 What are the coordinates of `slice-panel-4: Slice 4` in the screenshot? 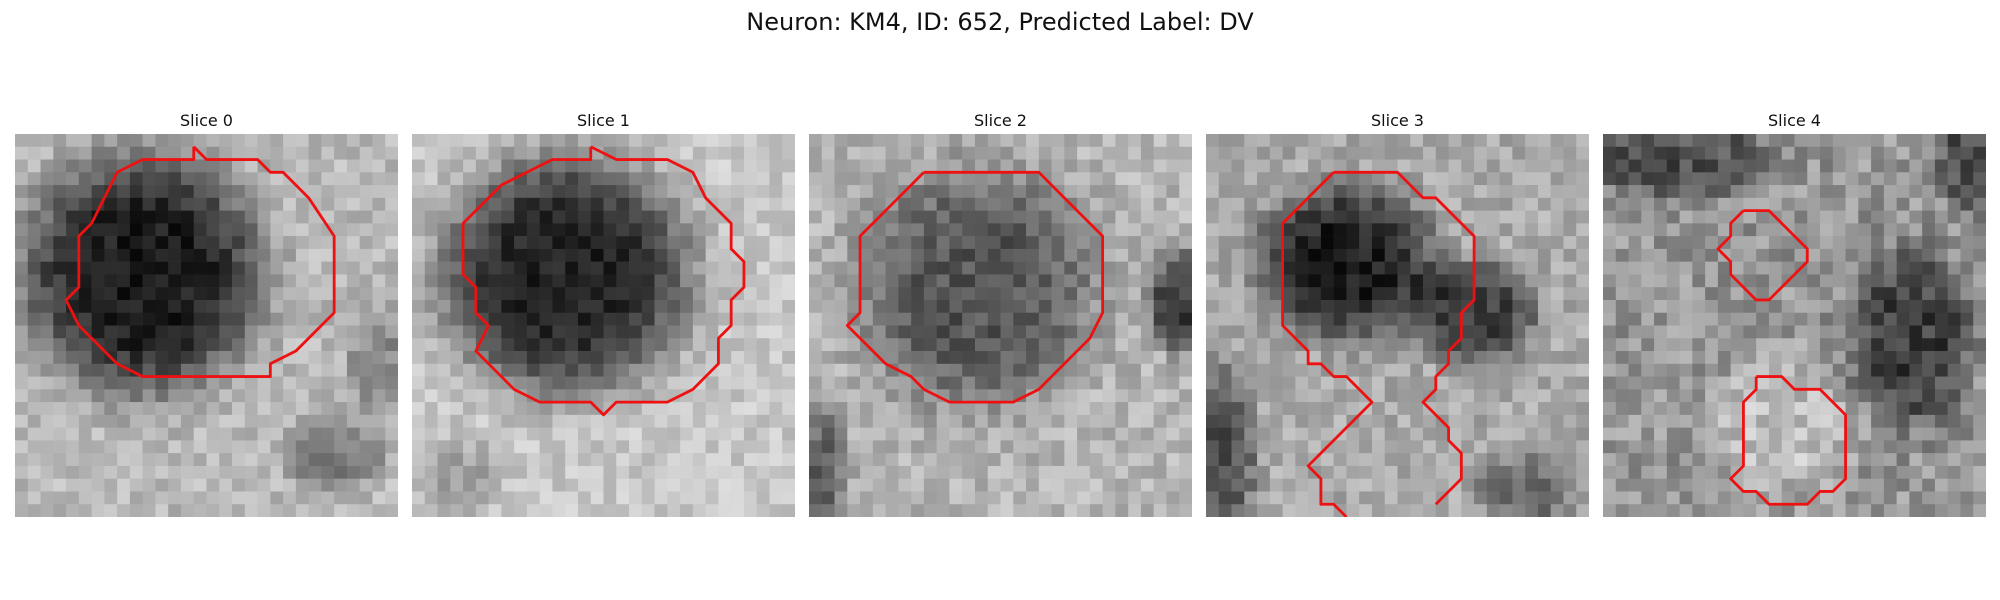 It's located at (1794, 312).